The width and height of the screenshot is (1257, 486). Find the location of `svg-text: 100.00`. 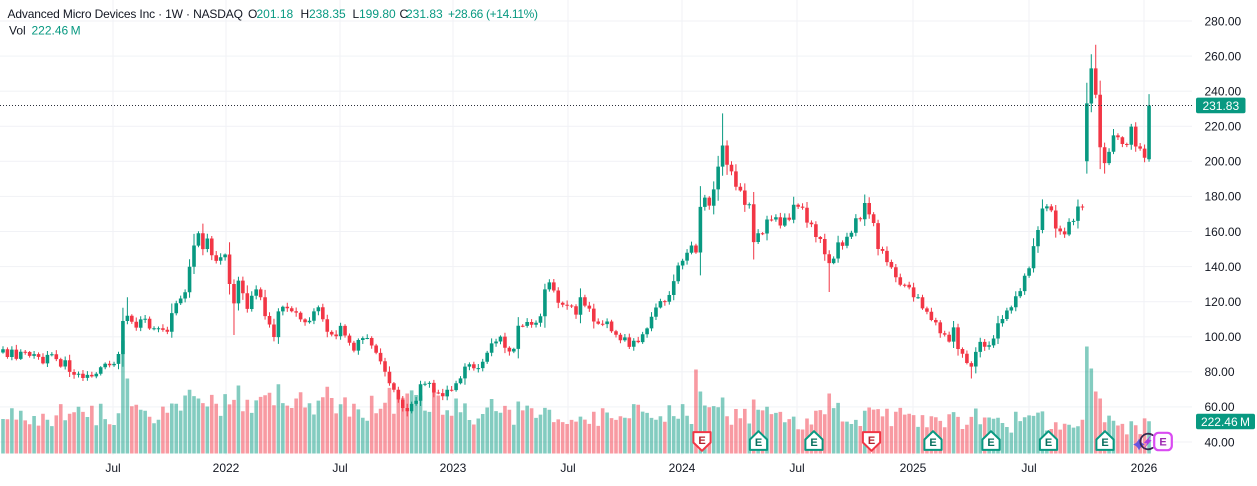

svg-text: 100.00 is located at coordinates (1223, 337).